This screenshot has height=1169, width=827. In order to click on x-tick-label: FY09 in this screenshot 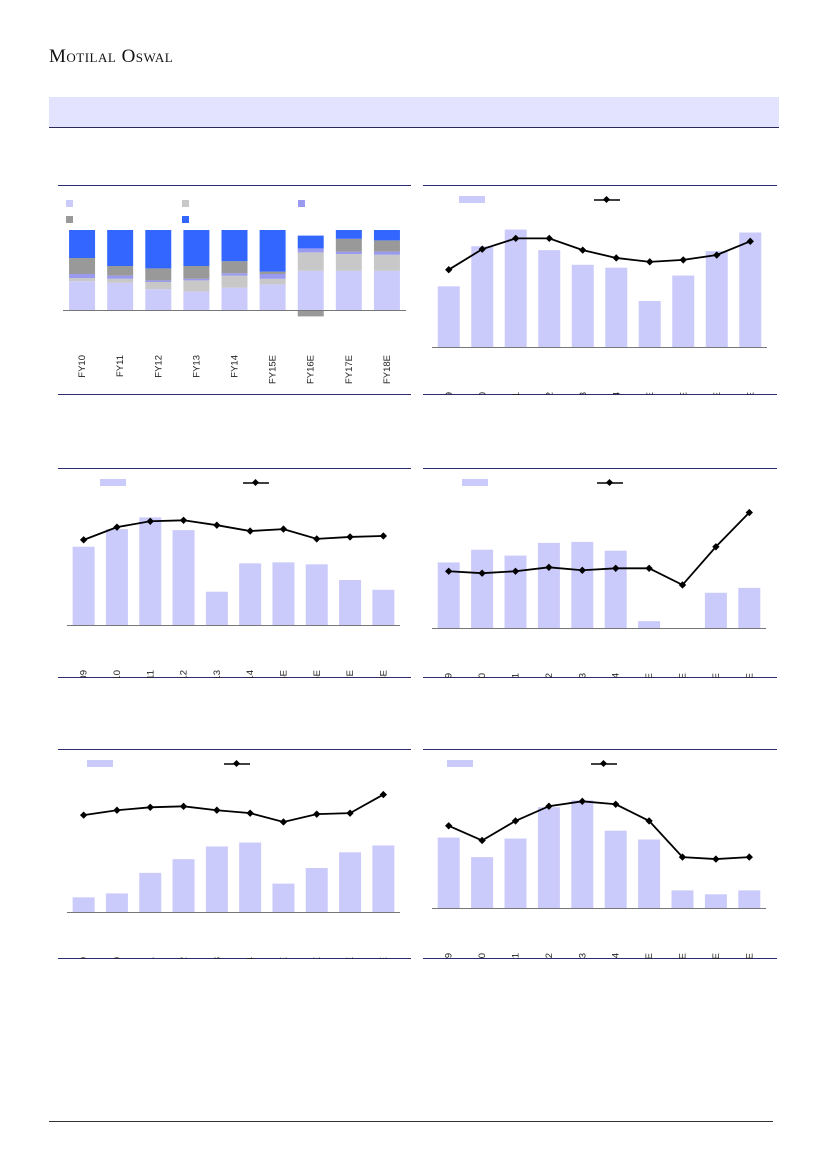, I will do `click(449, 393)`.